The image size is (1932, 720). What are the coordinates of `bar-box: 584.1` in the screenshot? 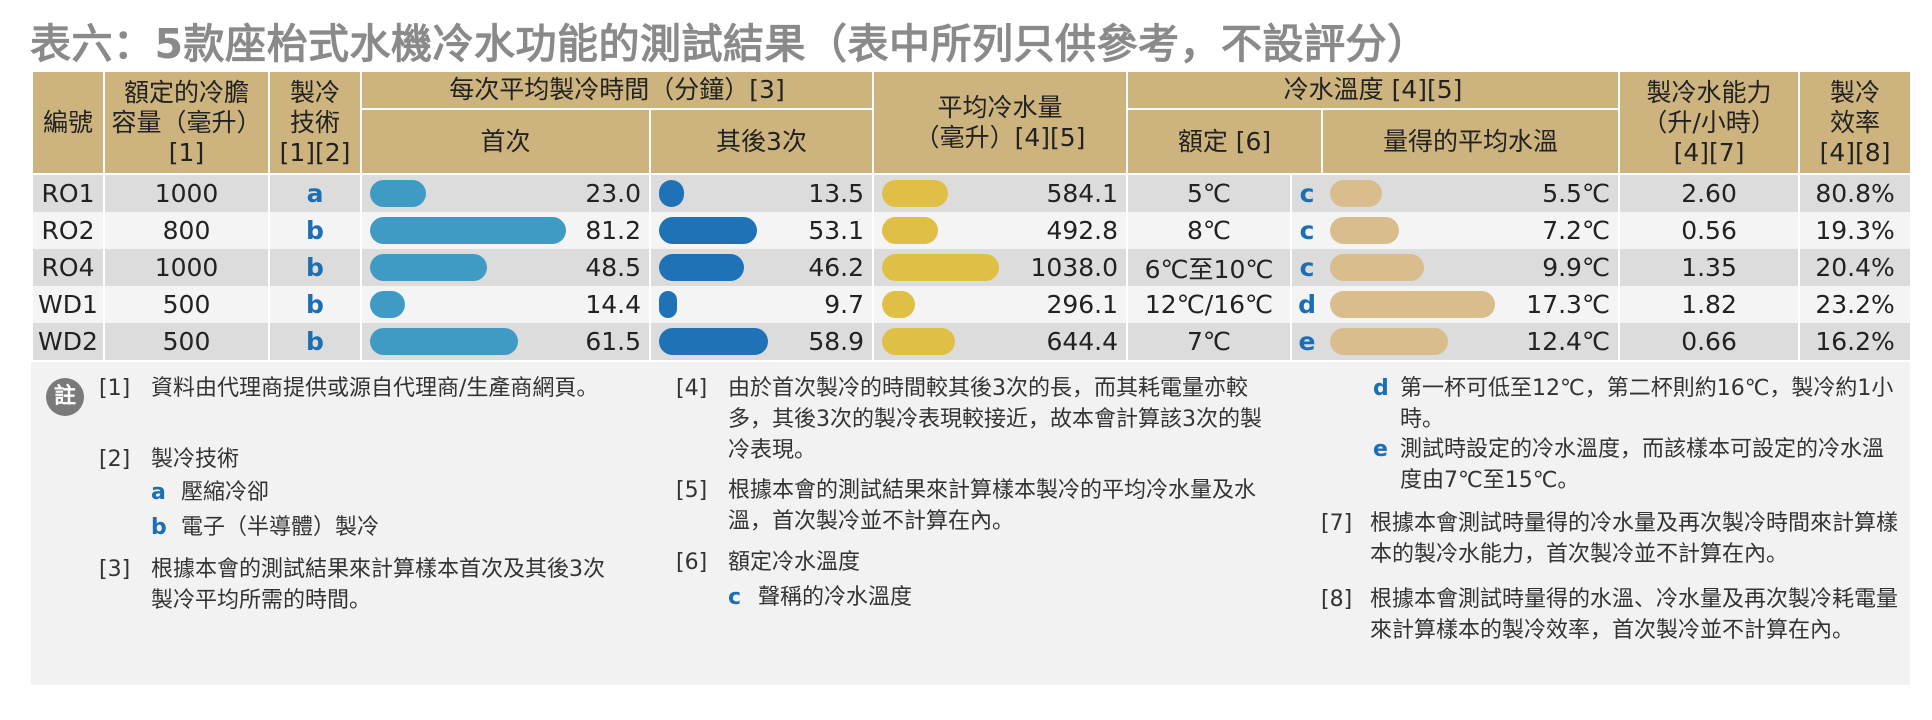 It's located at (1000, 193).